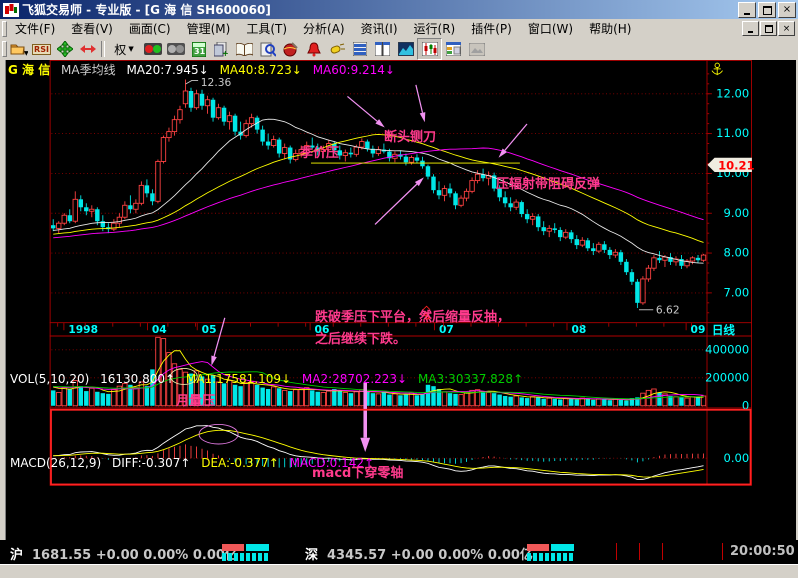 This screenshot has height=578, width=798. Describe the element at coordinates (476, 49) in the screenshot. I see `image-button` at that location.